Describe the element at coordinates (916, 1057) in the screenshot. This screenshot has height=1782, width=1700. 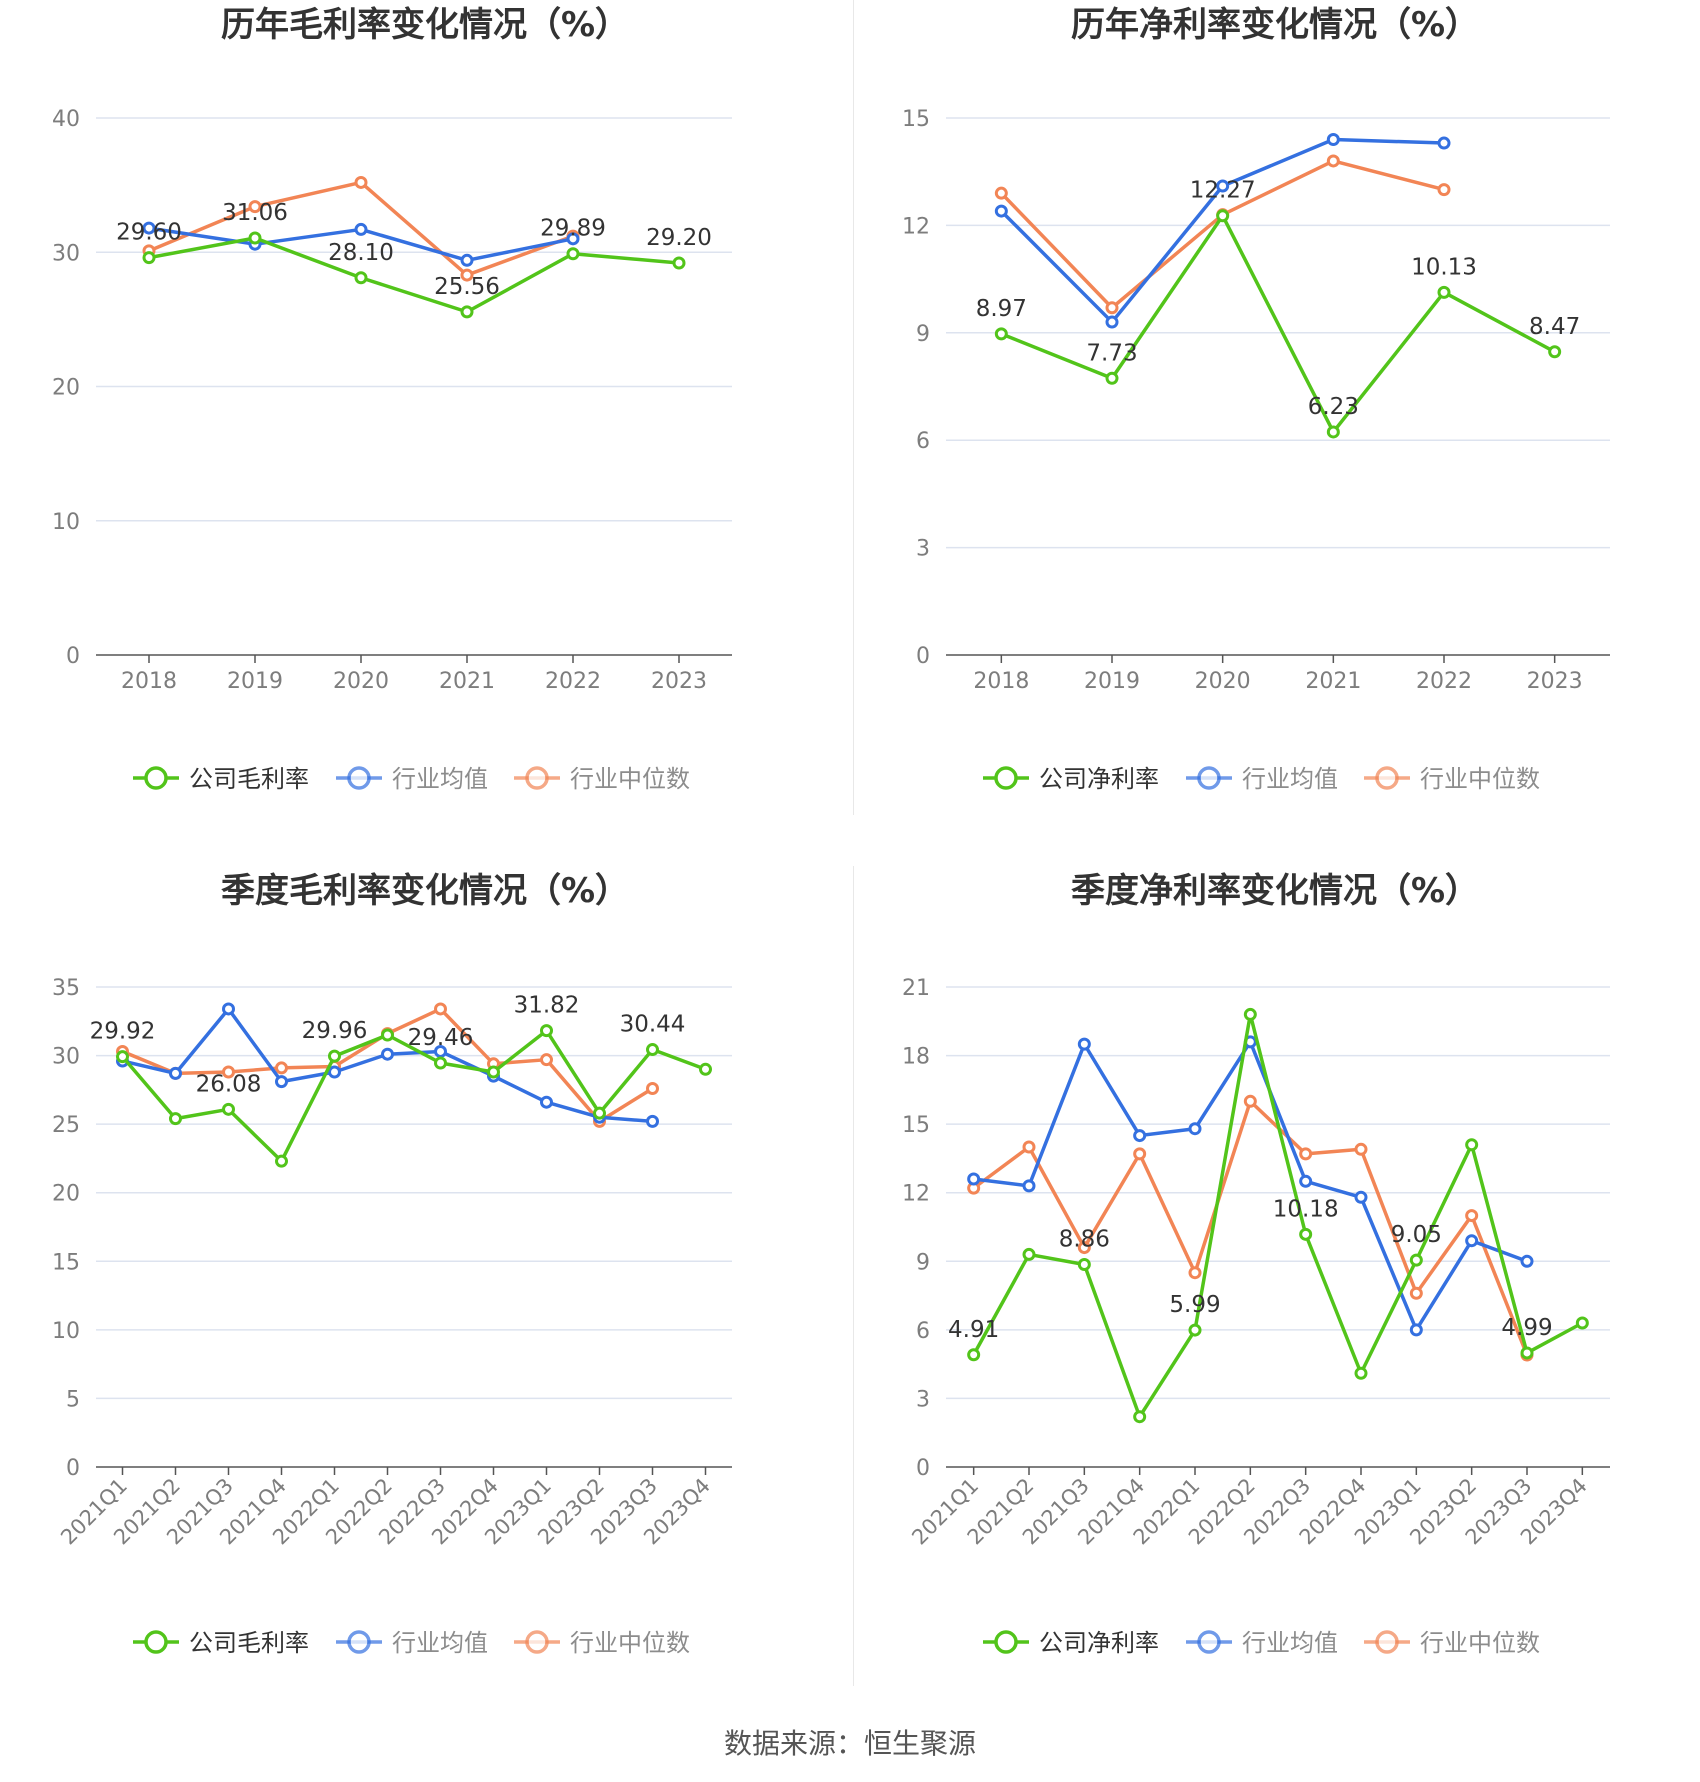
I see `y-tick-label: 18` at that location.